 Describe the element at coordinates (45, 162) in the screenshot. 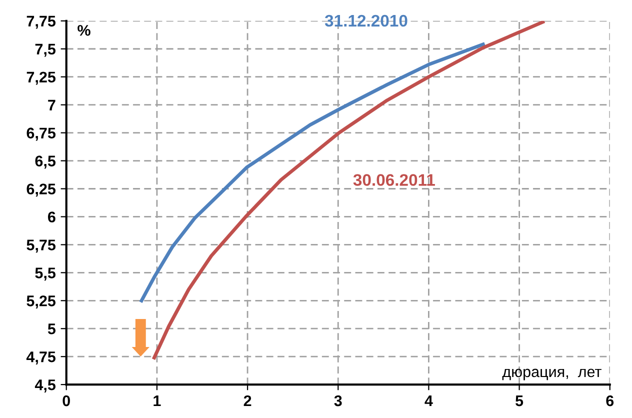

I see `y-tick-label: 6,5` at that location.